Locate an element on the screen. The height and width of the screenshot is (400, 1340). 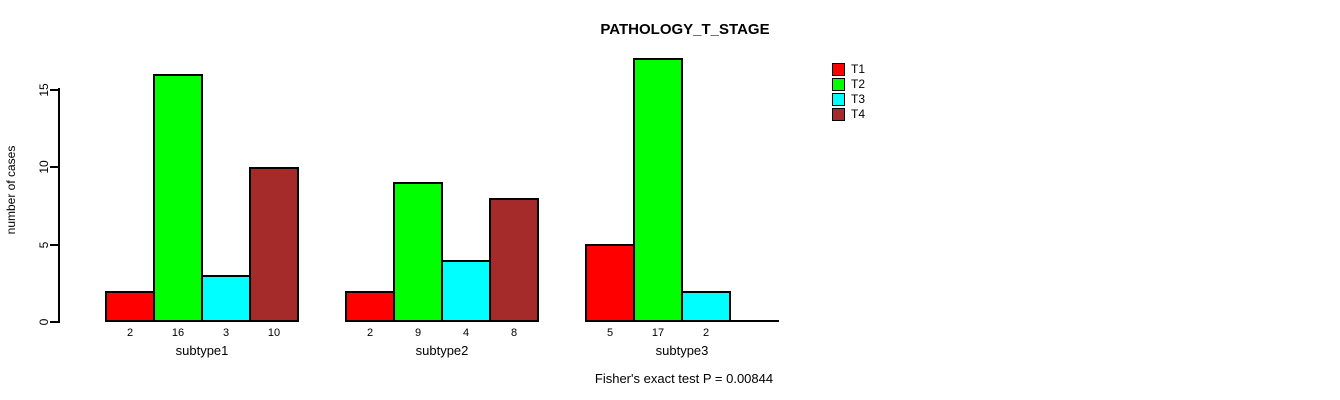
bar-value-label-T2-subtype1: 16 is located at coordinates (178, 333).